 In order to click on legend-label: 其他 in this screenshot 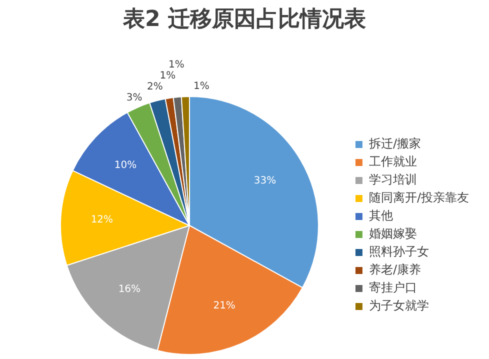, I will do `click(380, 215)`.